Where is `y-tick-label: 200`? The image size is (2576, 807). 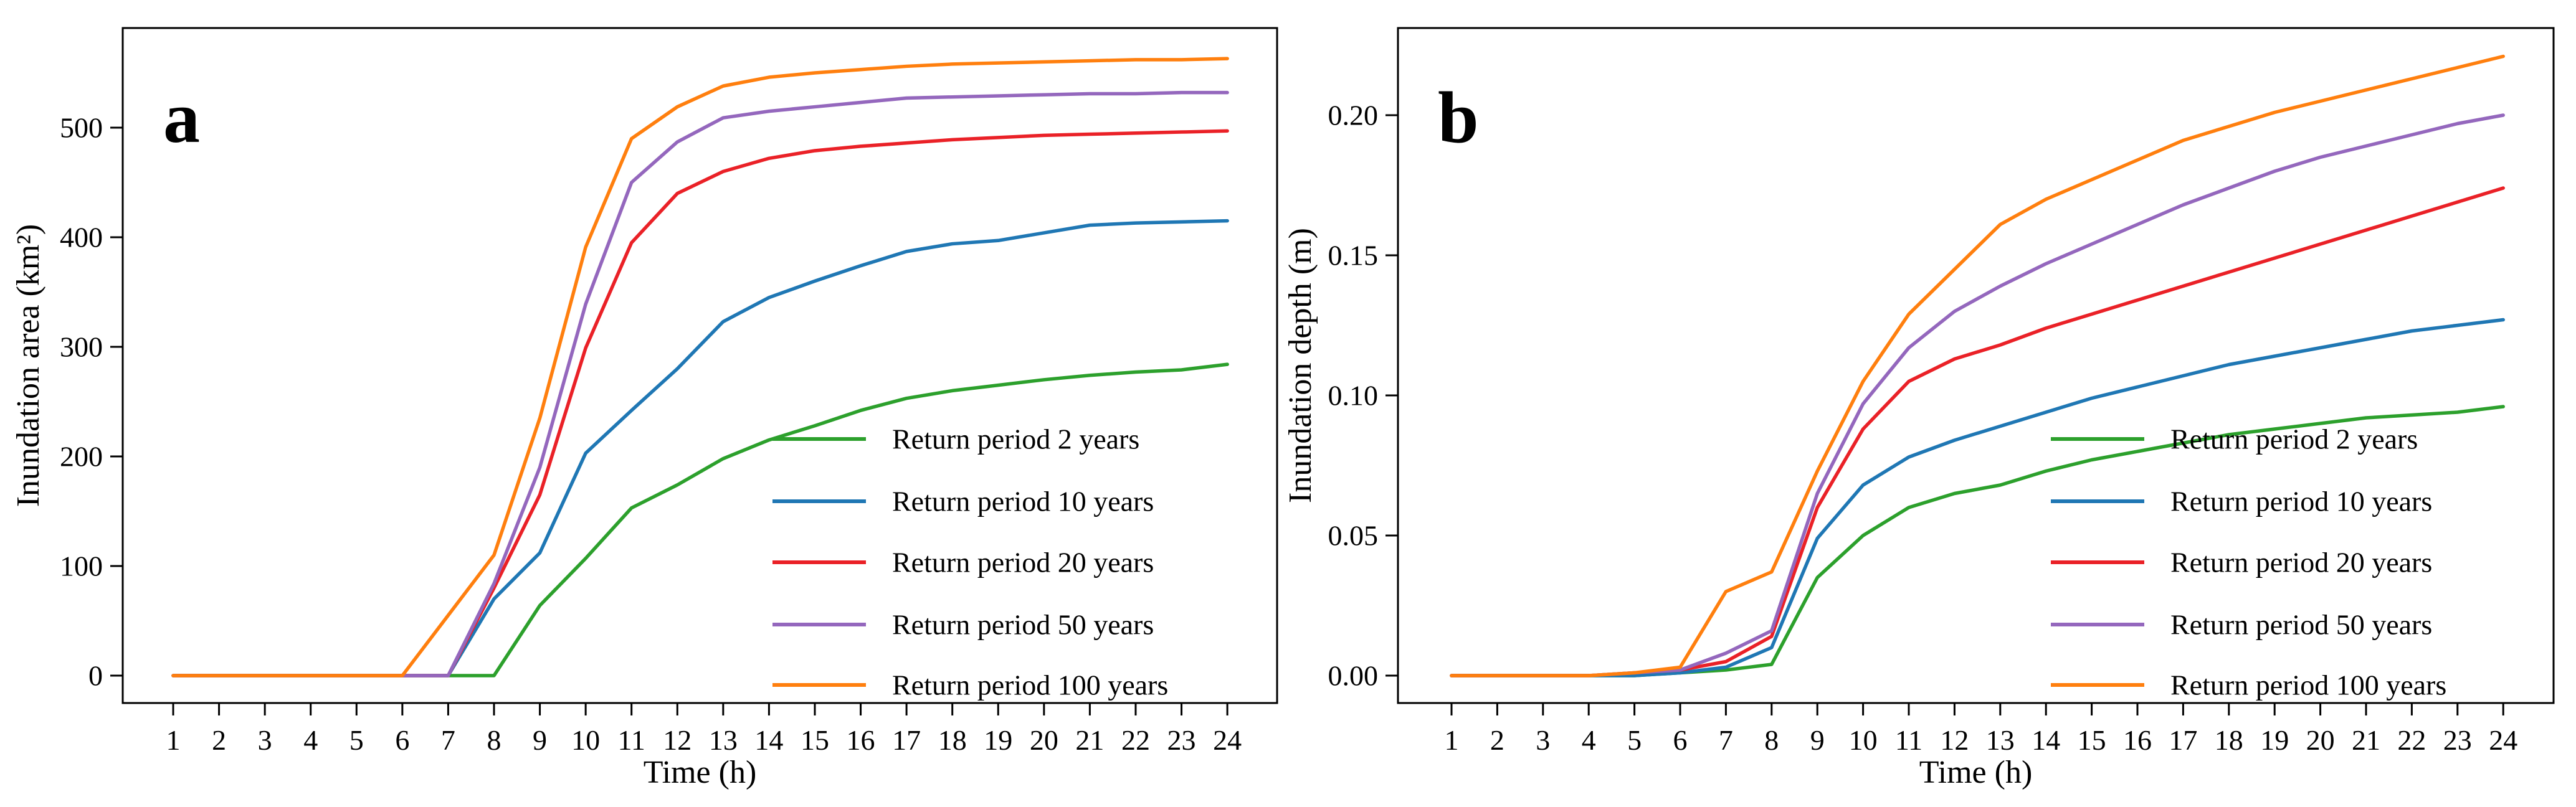
y-tick-label: 200 is located at coordinates (81, 457).